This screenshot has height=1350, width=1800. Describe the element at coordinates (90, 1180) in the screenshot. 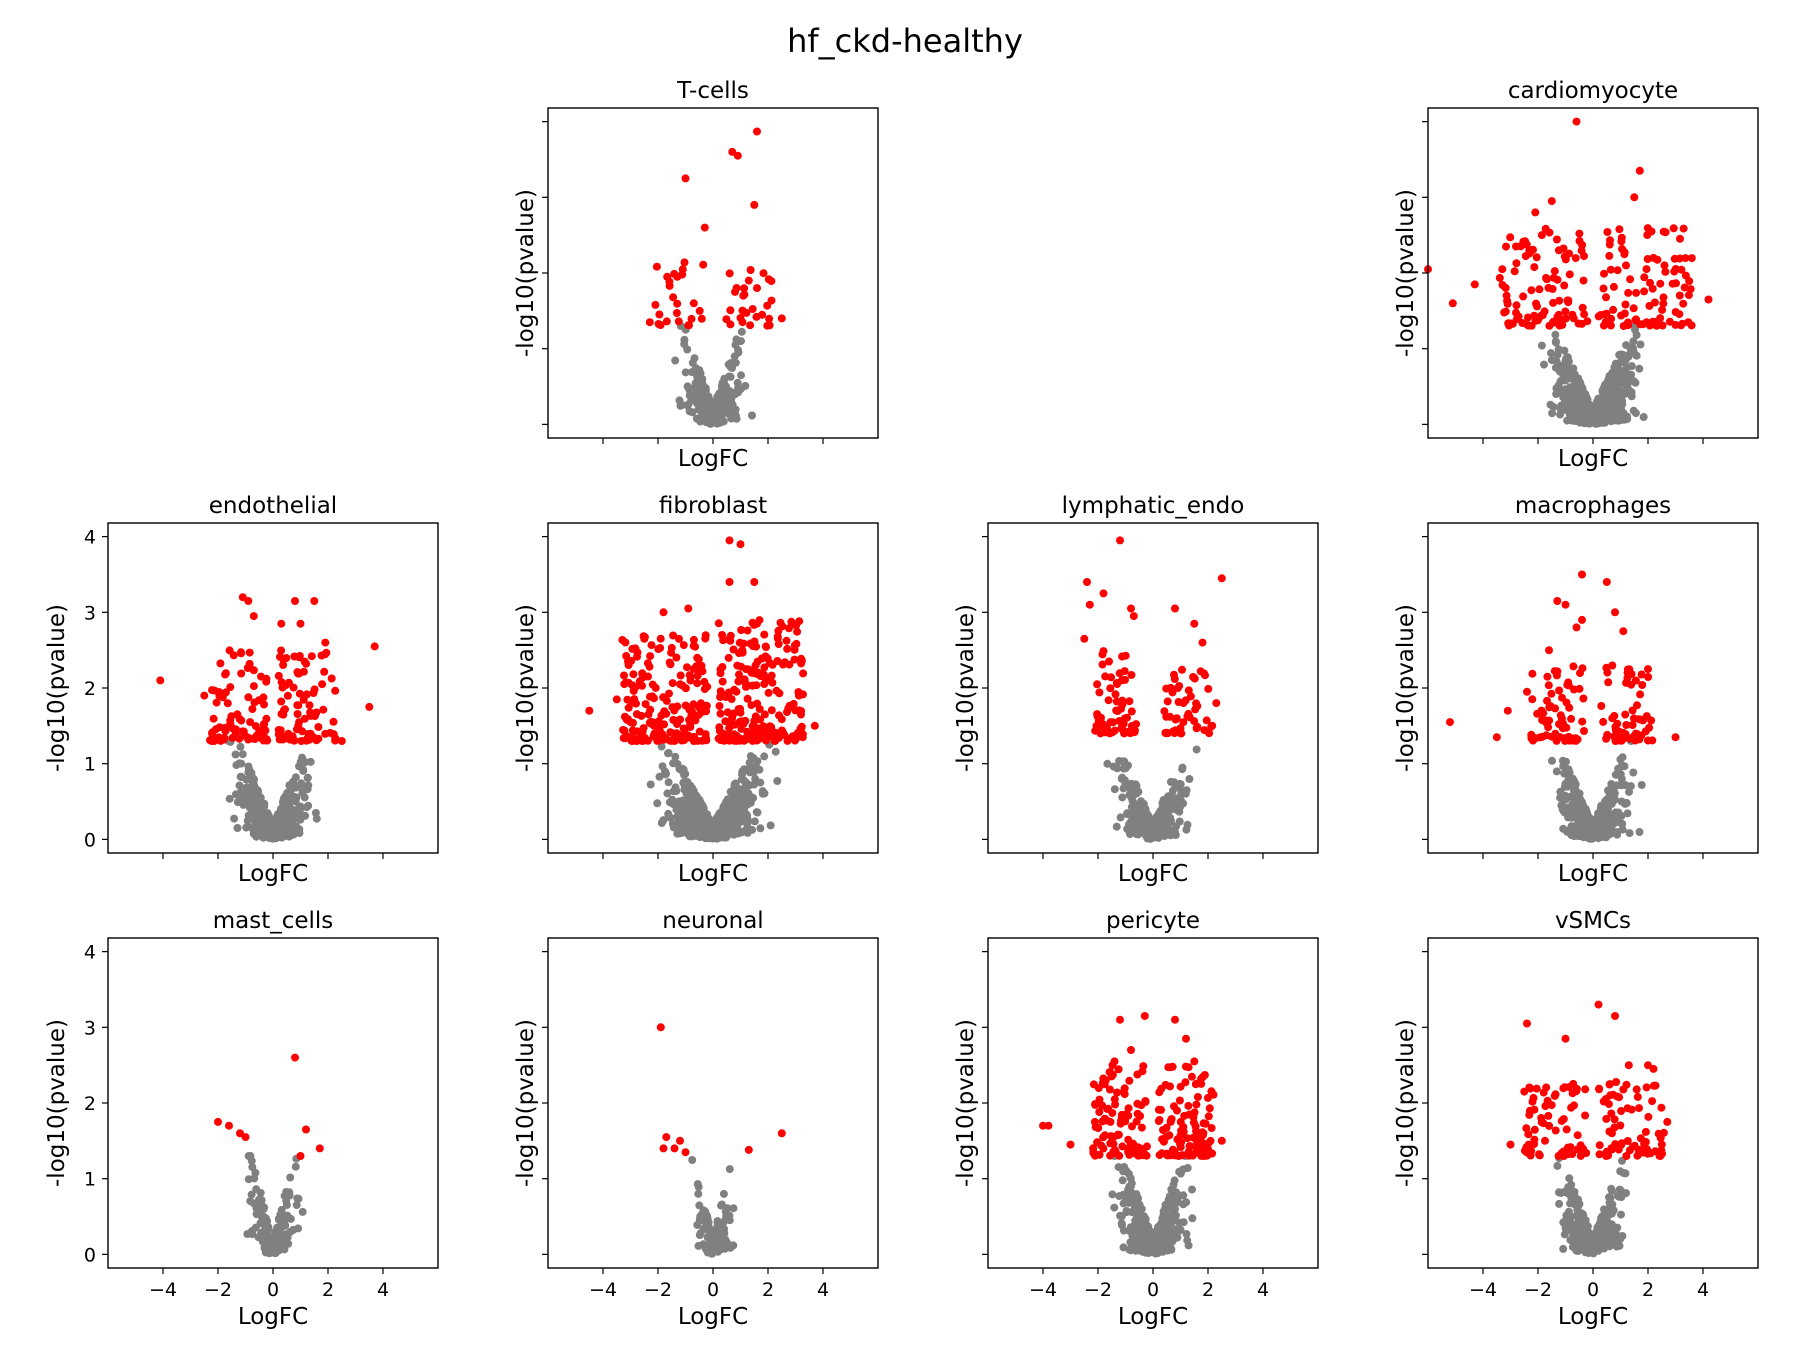

I see `y-tick-label: 1` at that location.